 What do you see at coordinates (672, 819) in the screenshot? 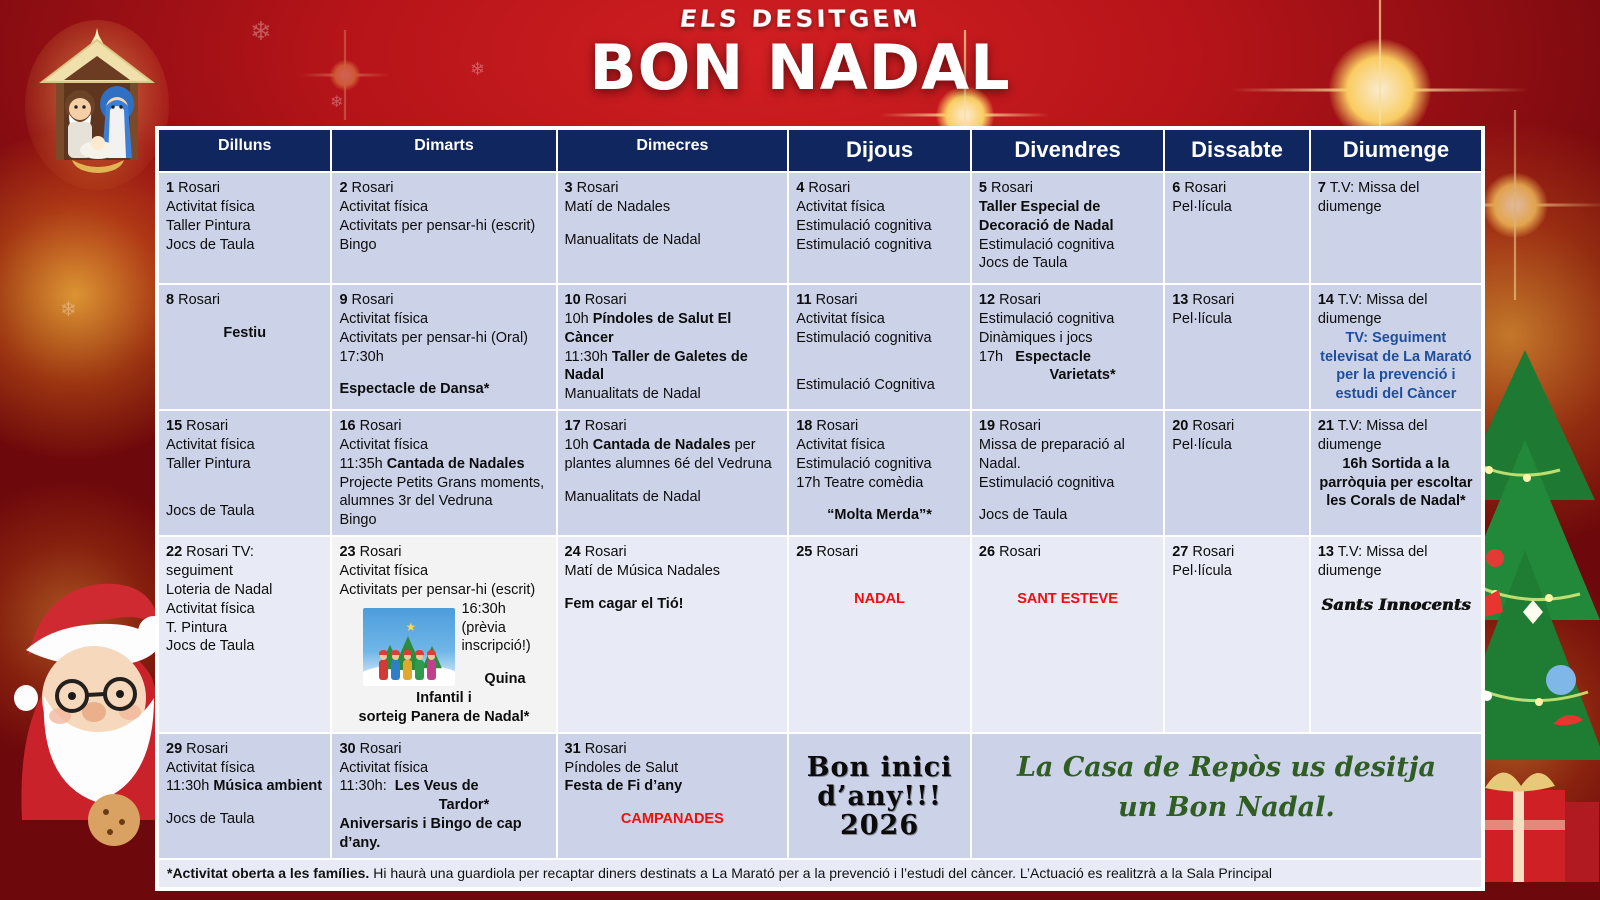
I see `holiday-label-campanades: CAMPANADES` at bounding box center [672, 819].